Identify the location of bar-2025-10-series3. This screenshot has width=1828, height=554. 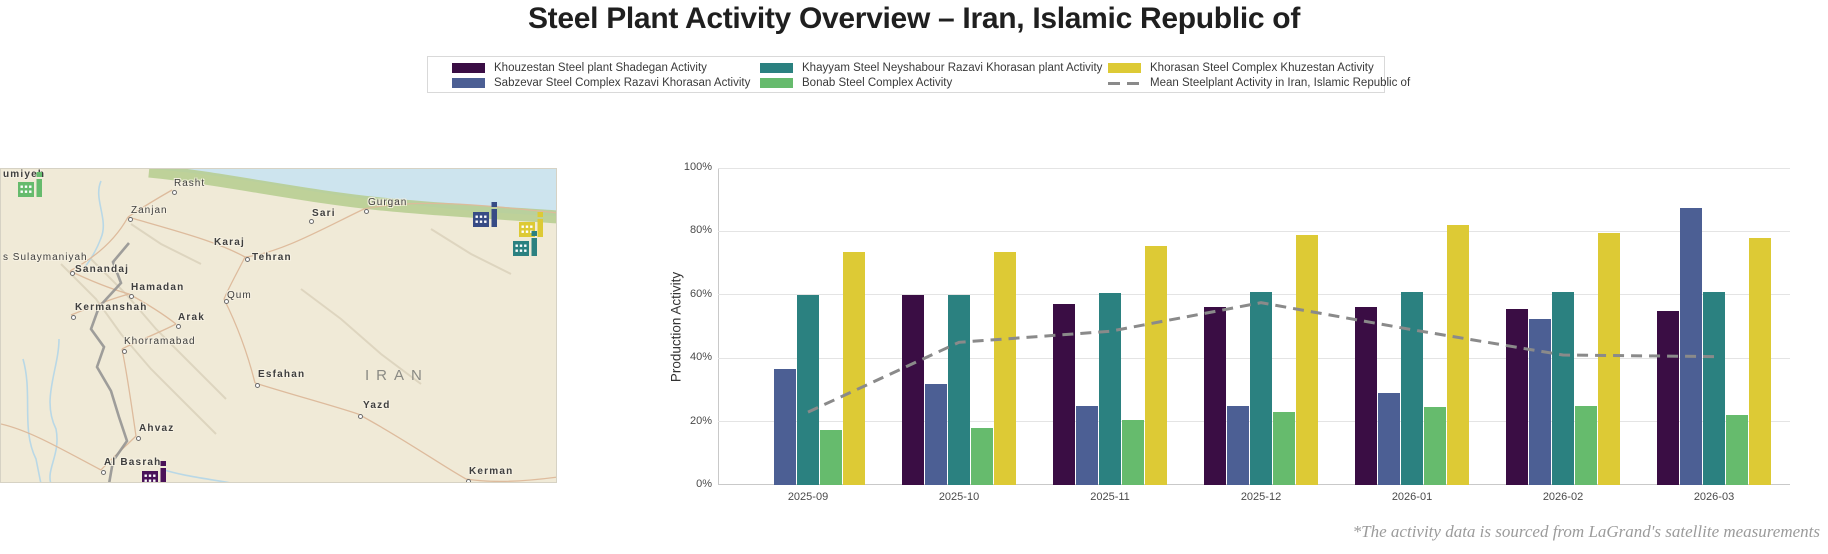
(982, 456).